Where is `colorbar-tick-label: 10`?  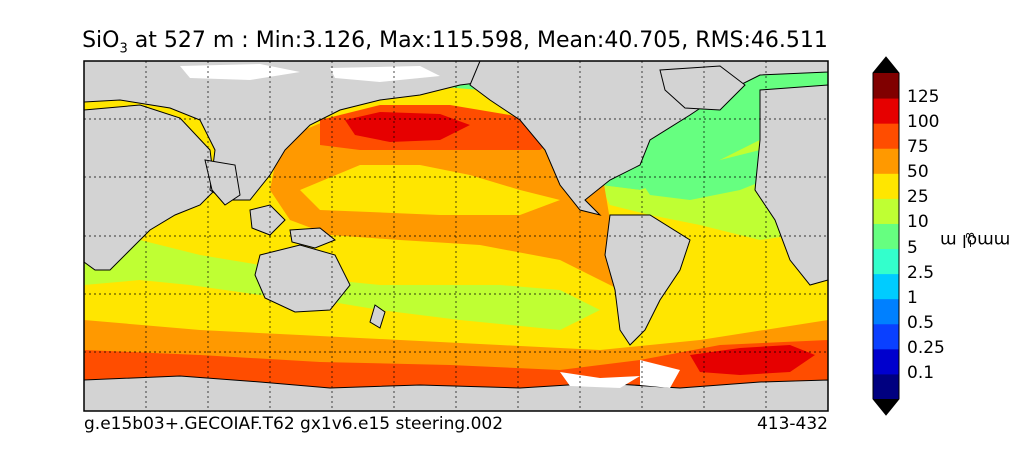 colorbar-tick-label: 10 is located at coordinates (918, 222).